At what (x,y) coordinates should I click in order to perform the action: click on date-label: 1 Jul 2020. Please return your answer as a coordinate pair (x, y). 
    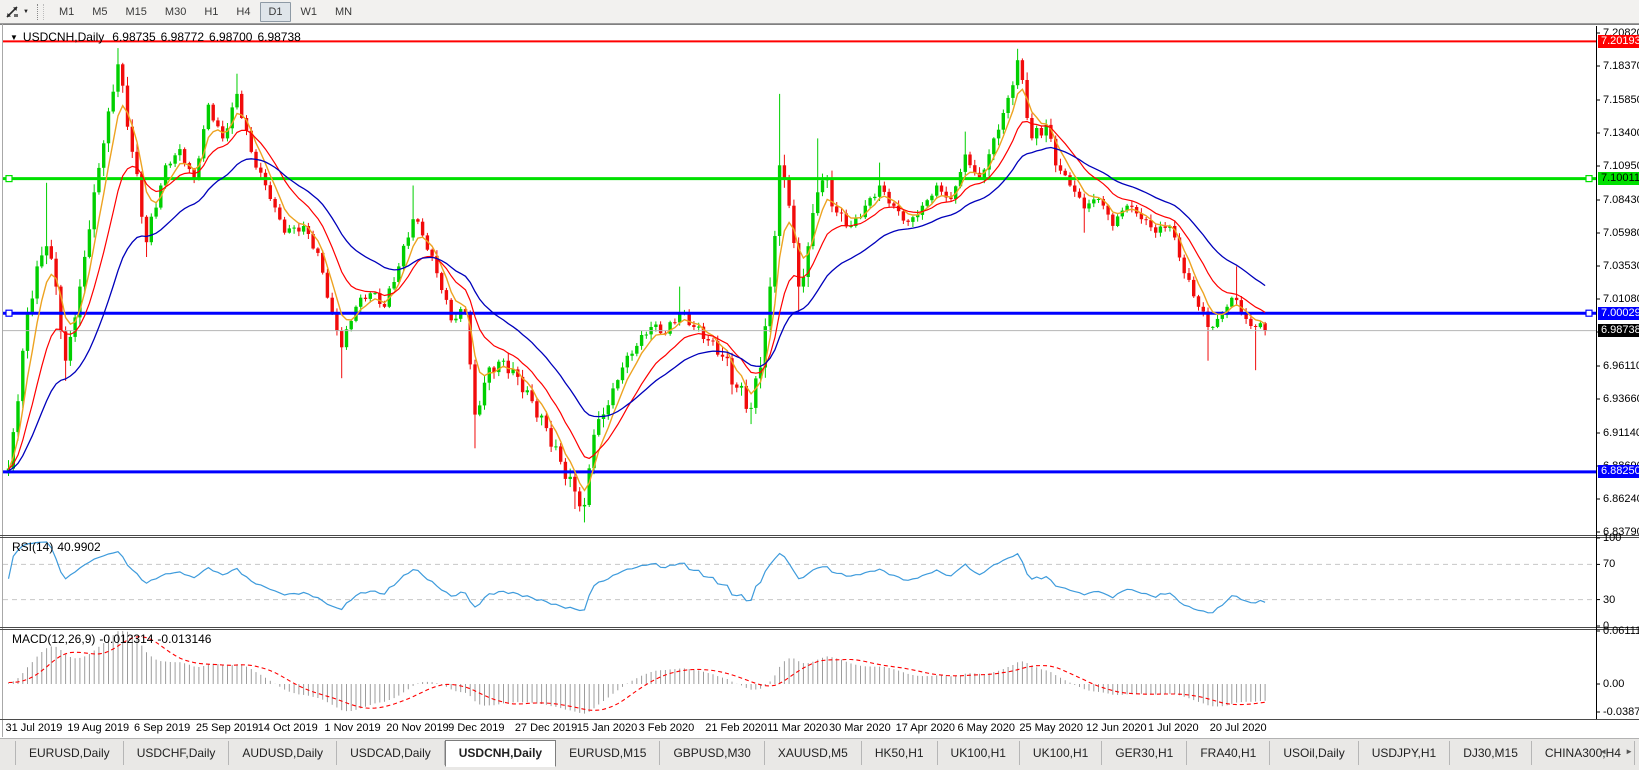
    Looking at the image, I should click on (1173, 728).